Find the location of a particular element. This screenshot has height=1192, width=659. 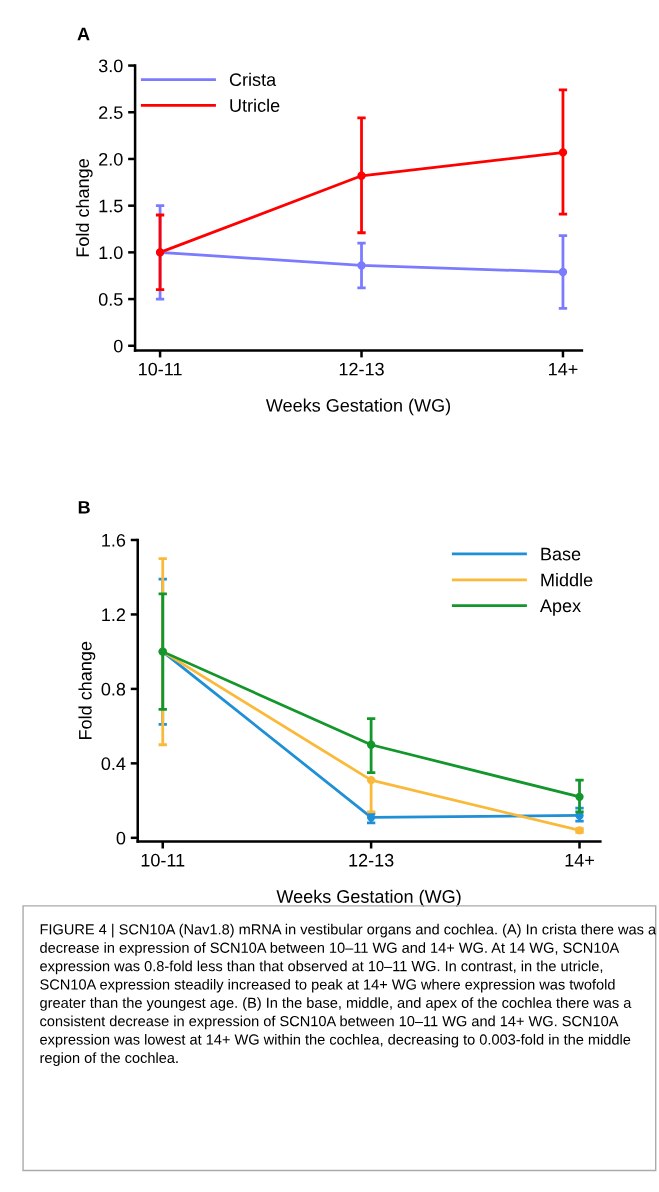

legend-label: Middle is located at coordinates (567, 580).